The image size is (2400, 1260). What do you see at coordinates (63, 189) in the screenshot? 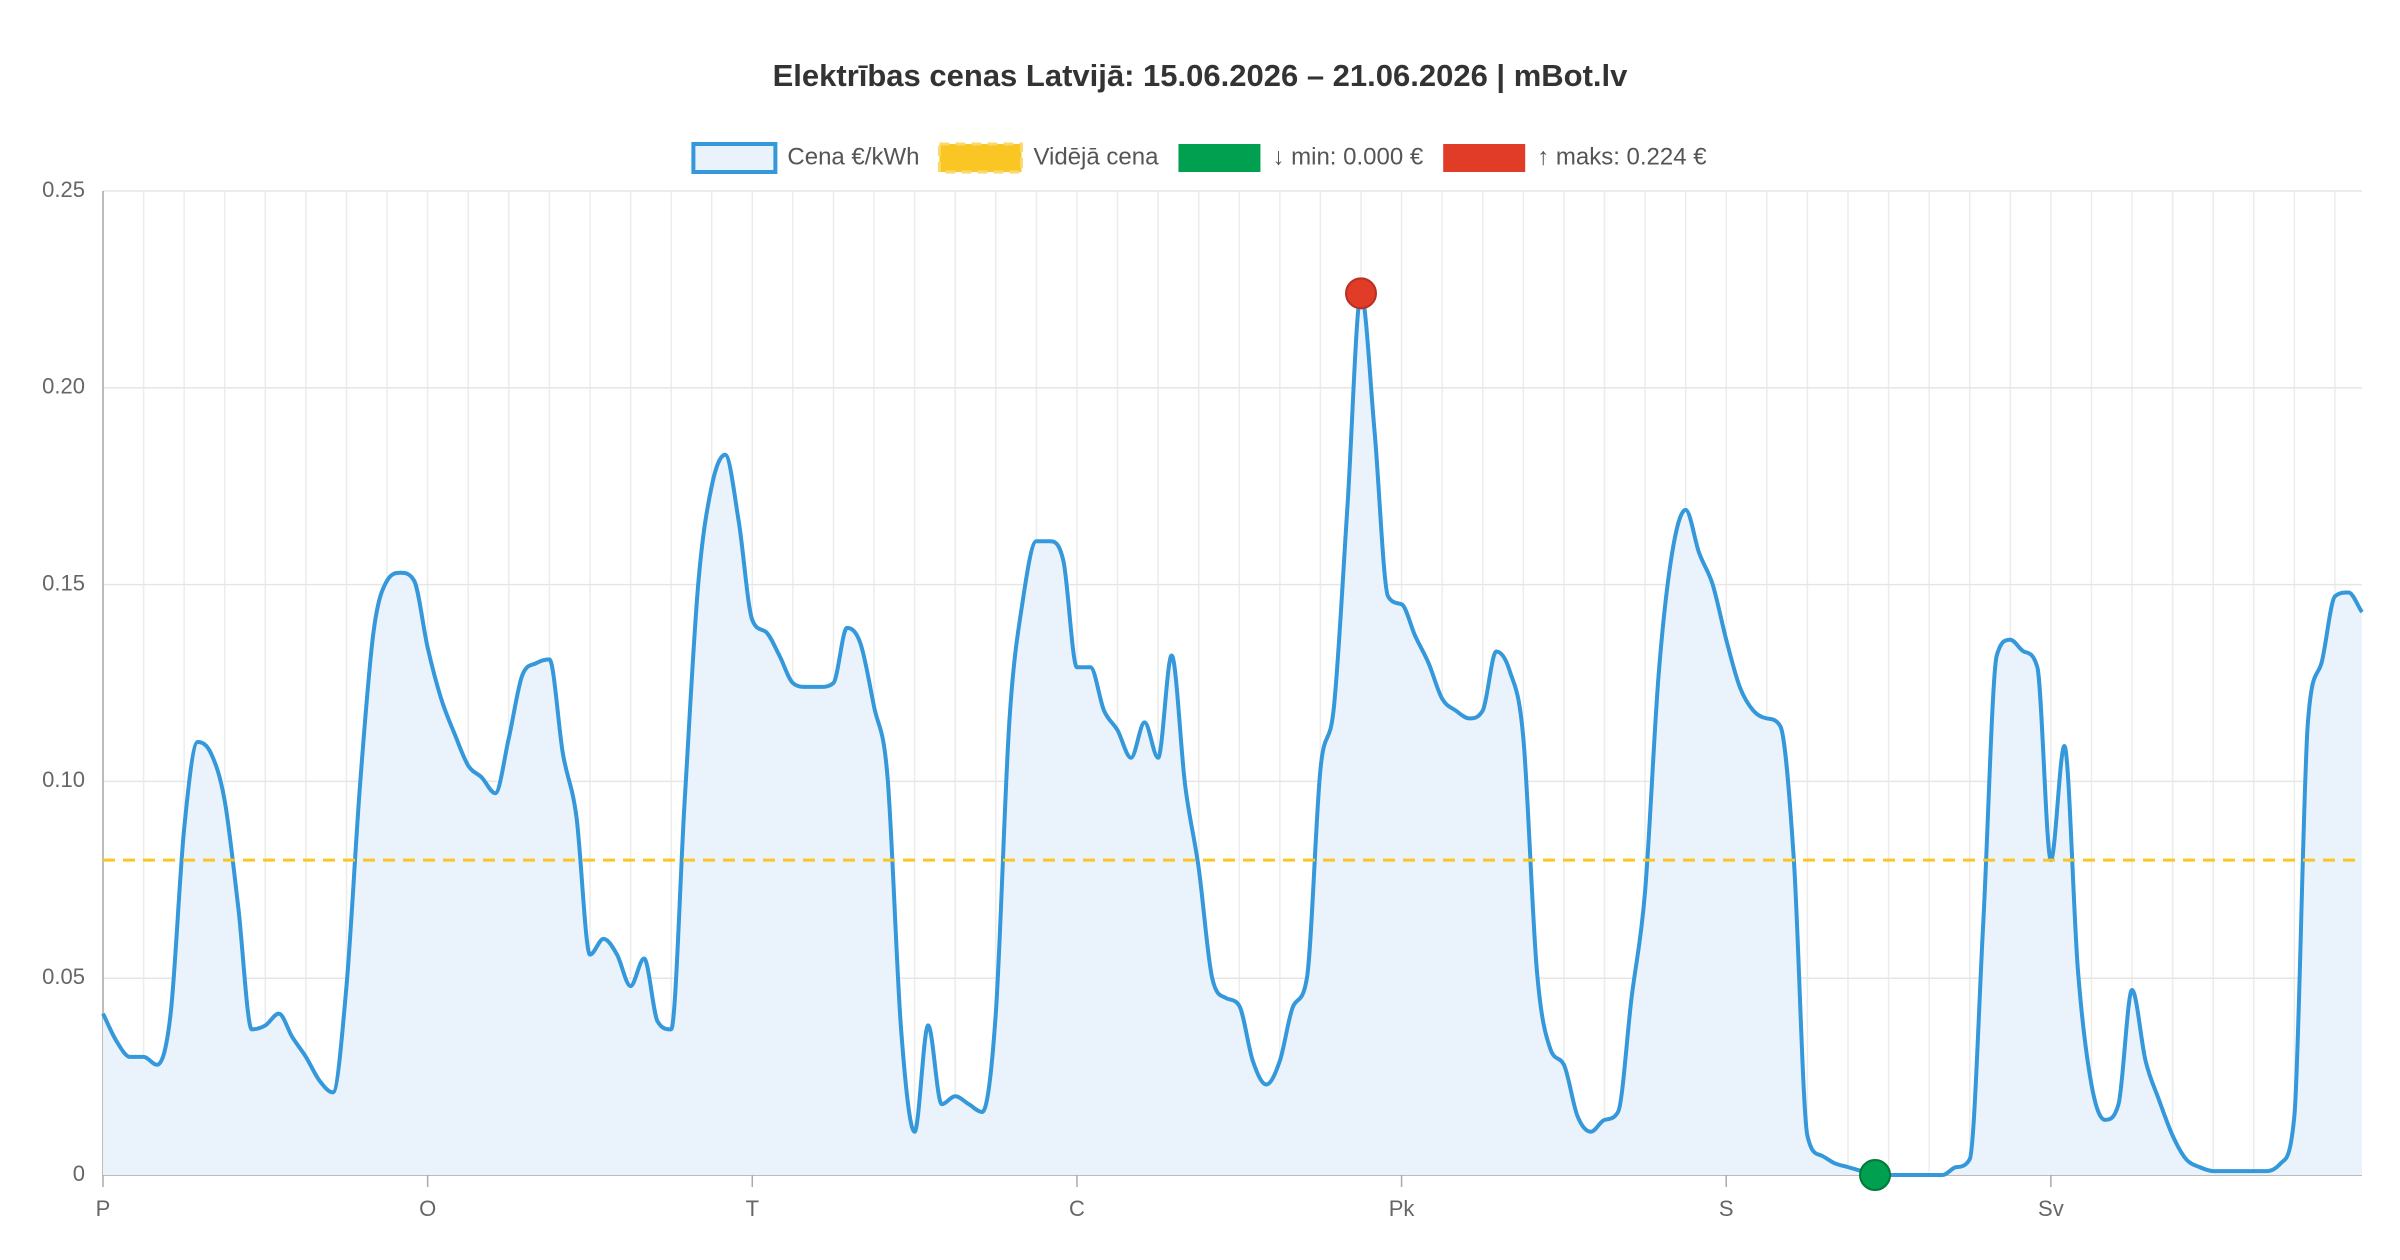
I see `y-tick-label: 0.25` at bounding box center [63, 189].